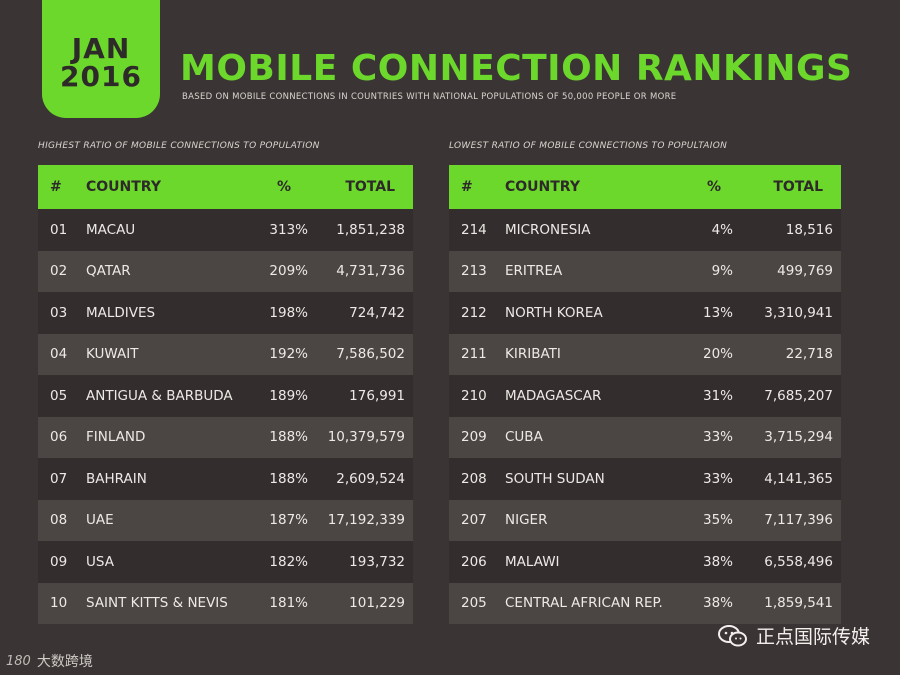 The image size is (900, 675). What do you see at coordinates (59, 478) in the screenshot?
I see `rank-cell: 07` at bounding box center [59, 478].